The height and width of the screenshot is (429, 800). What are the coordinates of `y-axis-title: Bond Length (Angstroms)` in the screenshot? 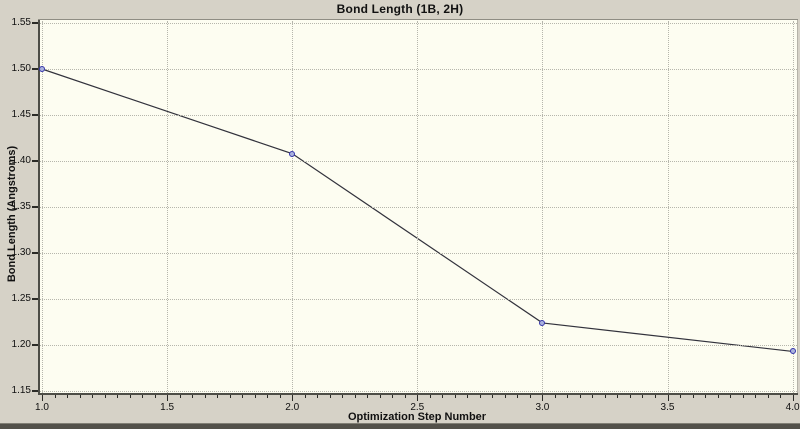 It's located at (12, 214).